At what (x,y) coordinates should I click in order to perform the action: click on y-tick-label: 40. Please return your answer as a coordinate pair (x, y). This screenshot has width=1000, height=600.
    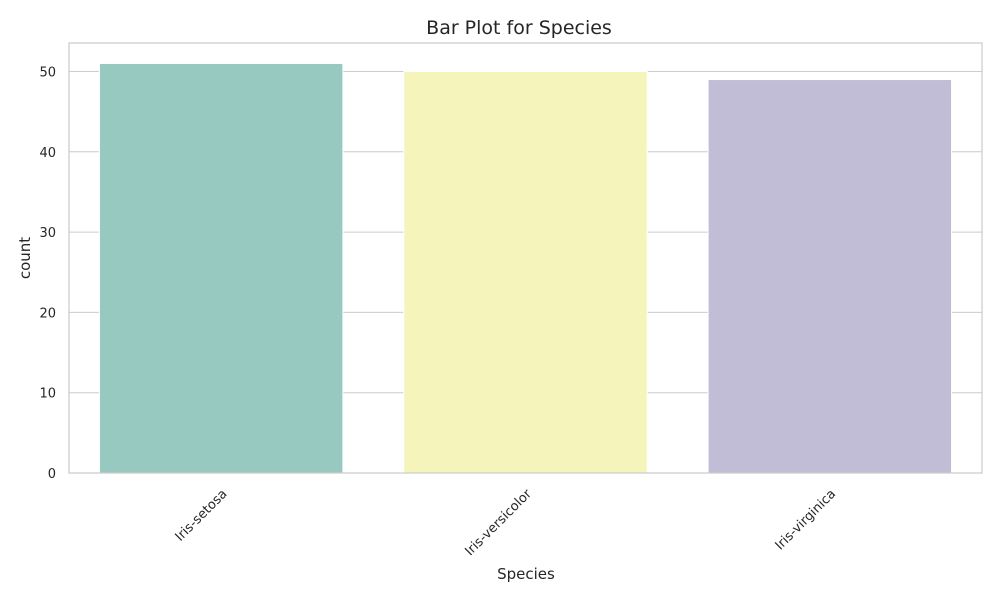
    Looking at the image, I should click on (47, 153).